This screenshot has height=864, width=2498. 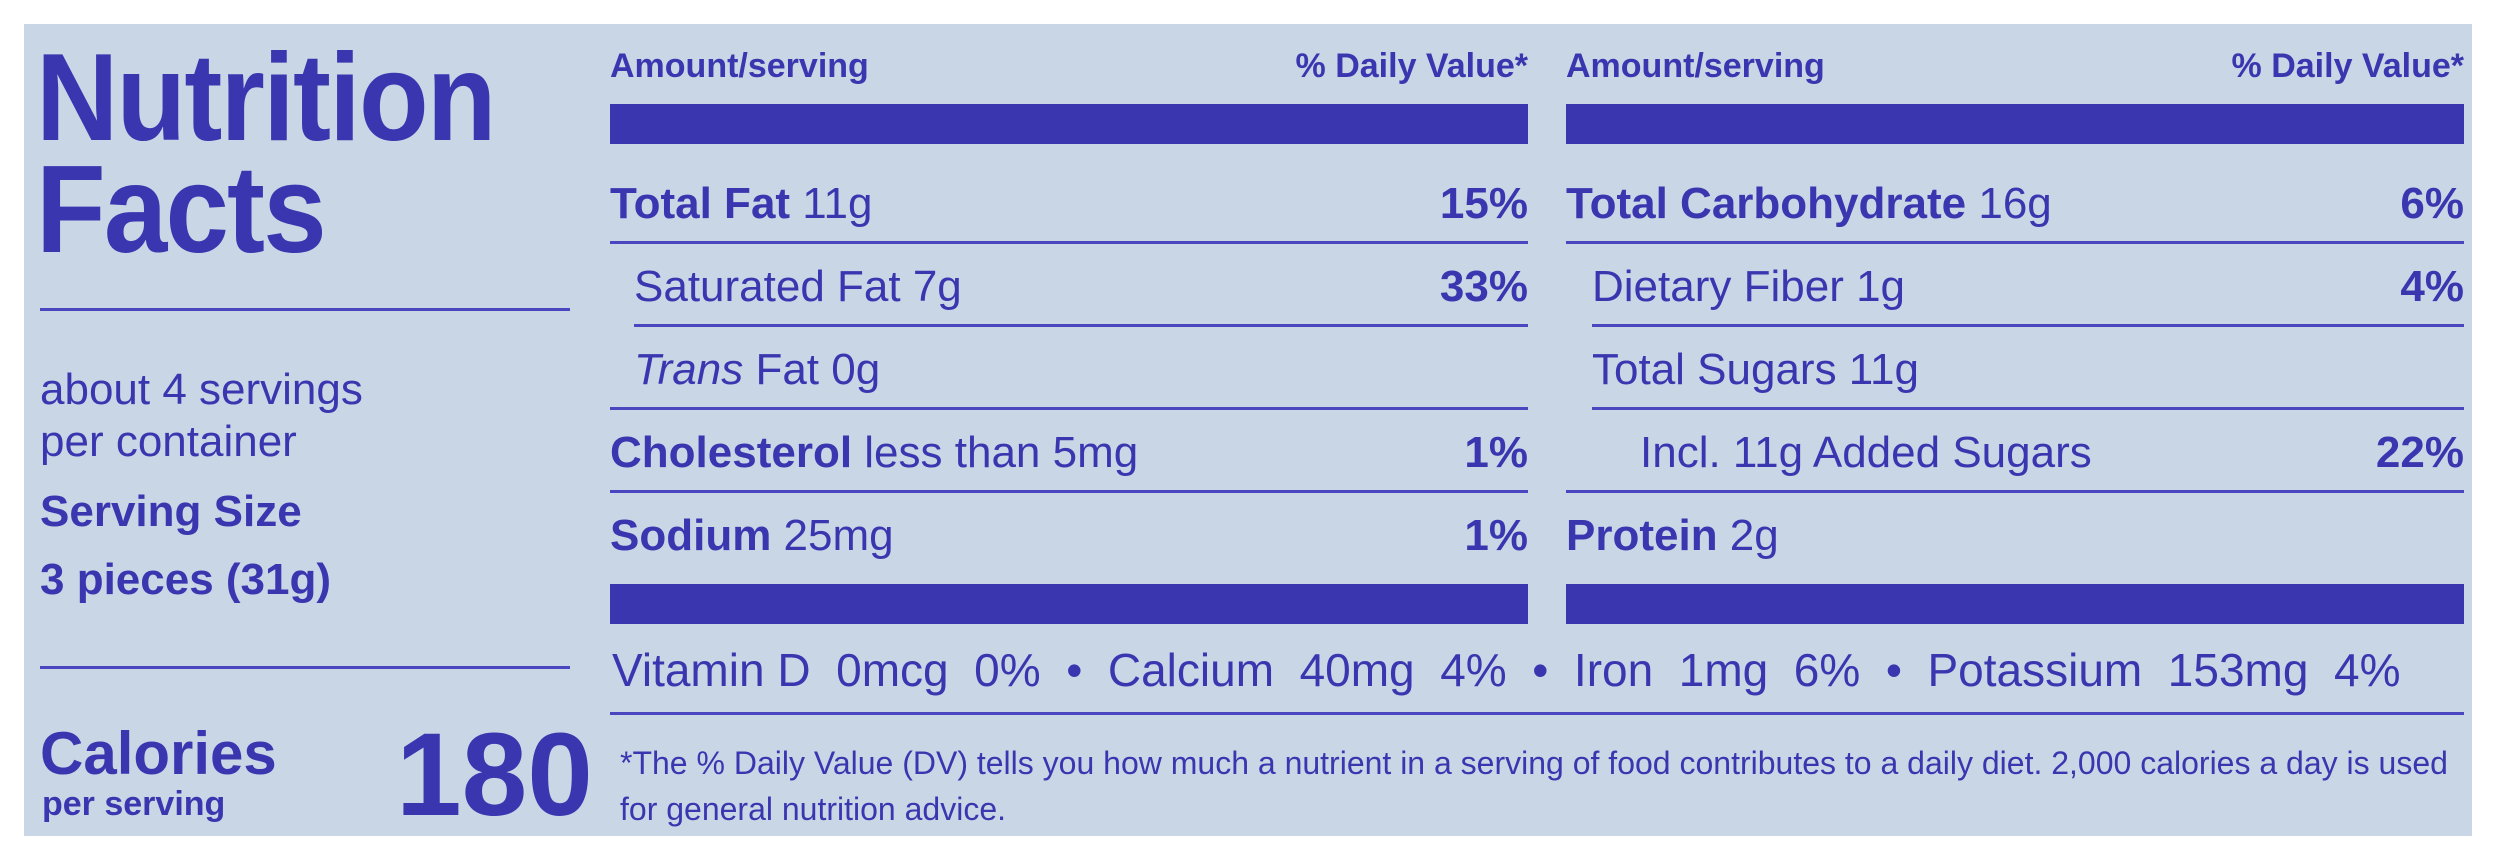 What do you see at coordinates (798, 286) in the screenshot?
I see `nutrient-name: Saturated Fat 7g` at bounding box center [798, 286].